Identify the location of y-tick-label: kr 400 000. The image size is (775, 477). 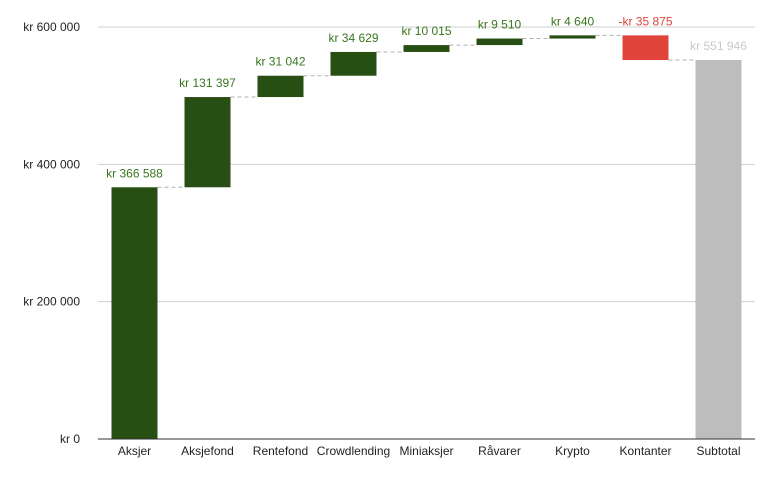
(51, 164).